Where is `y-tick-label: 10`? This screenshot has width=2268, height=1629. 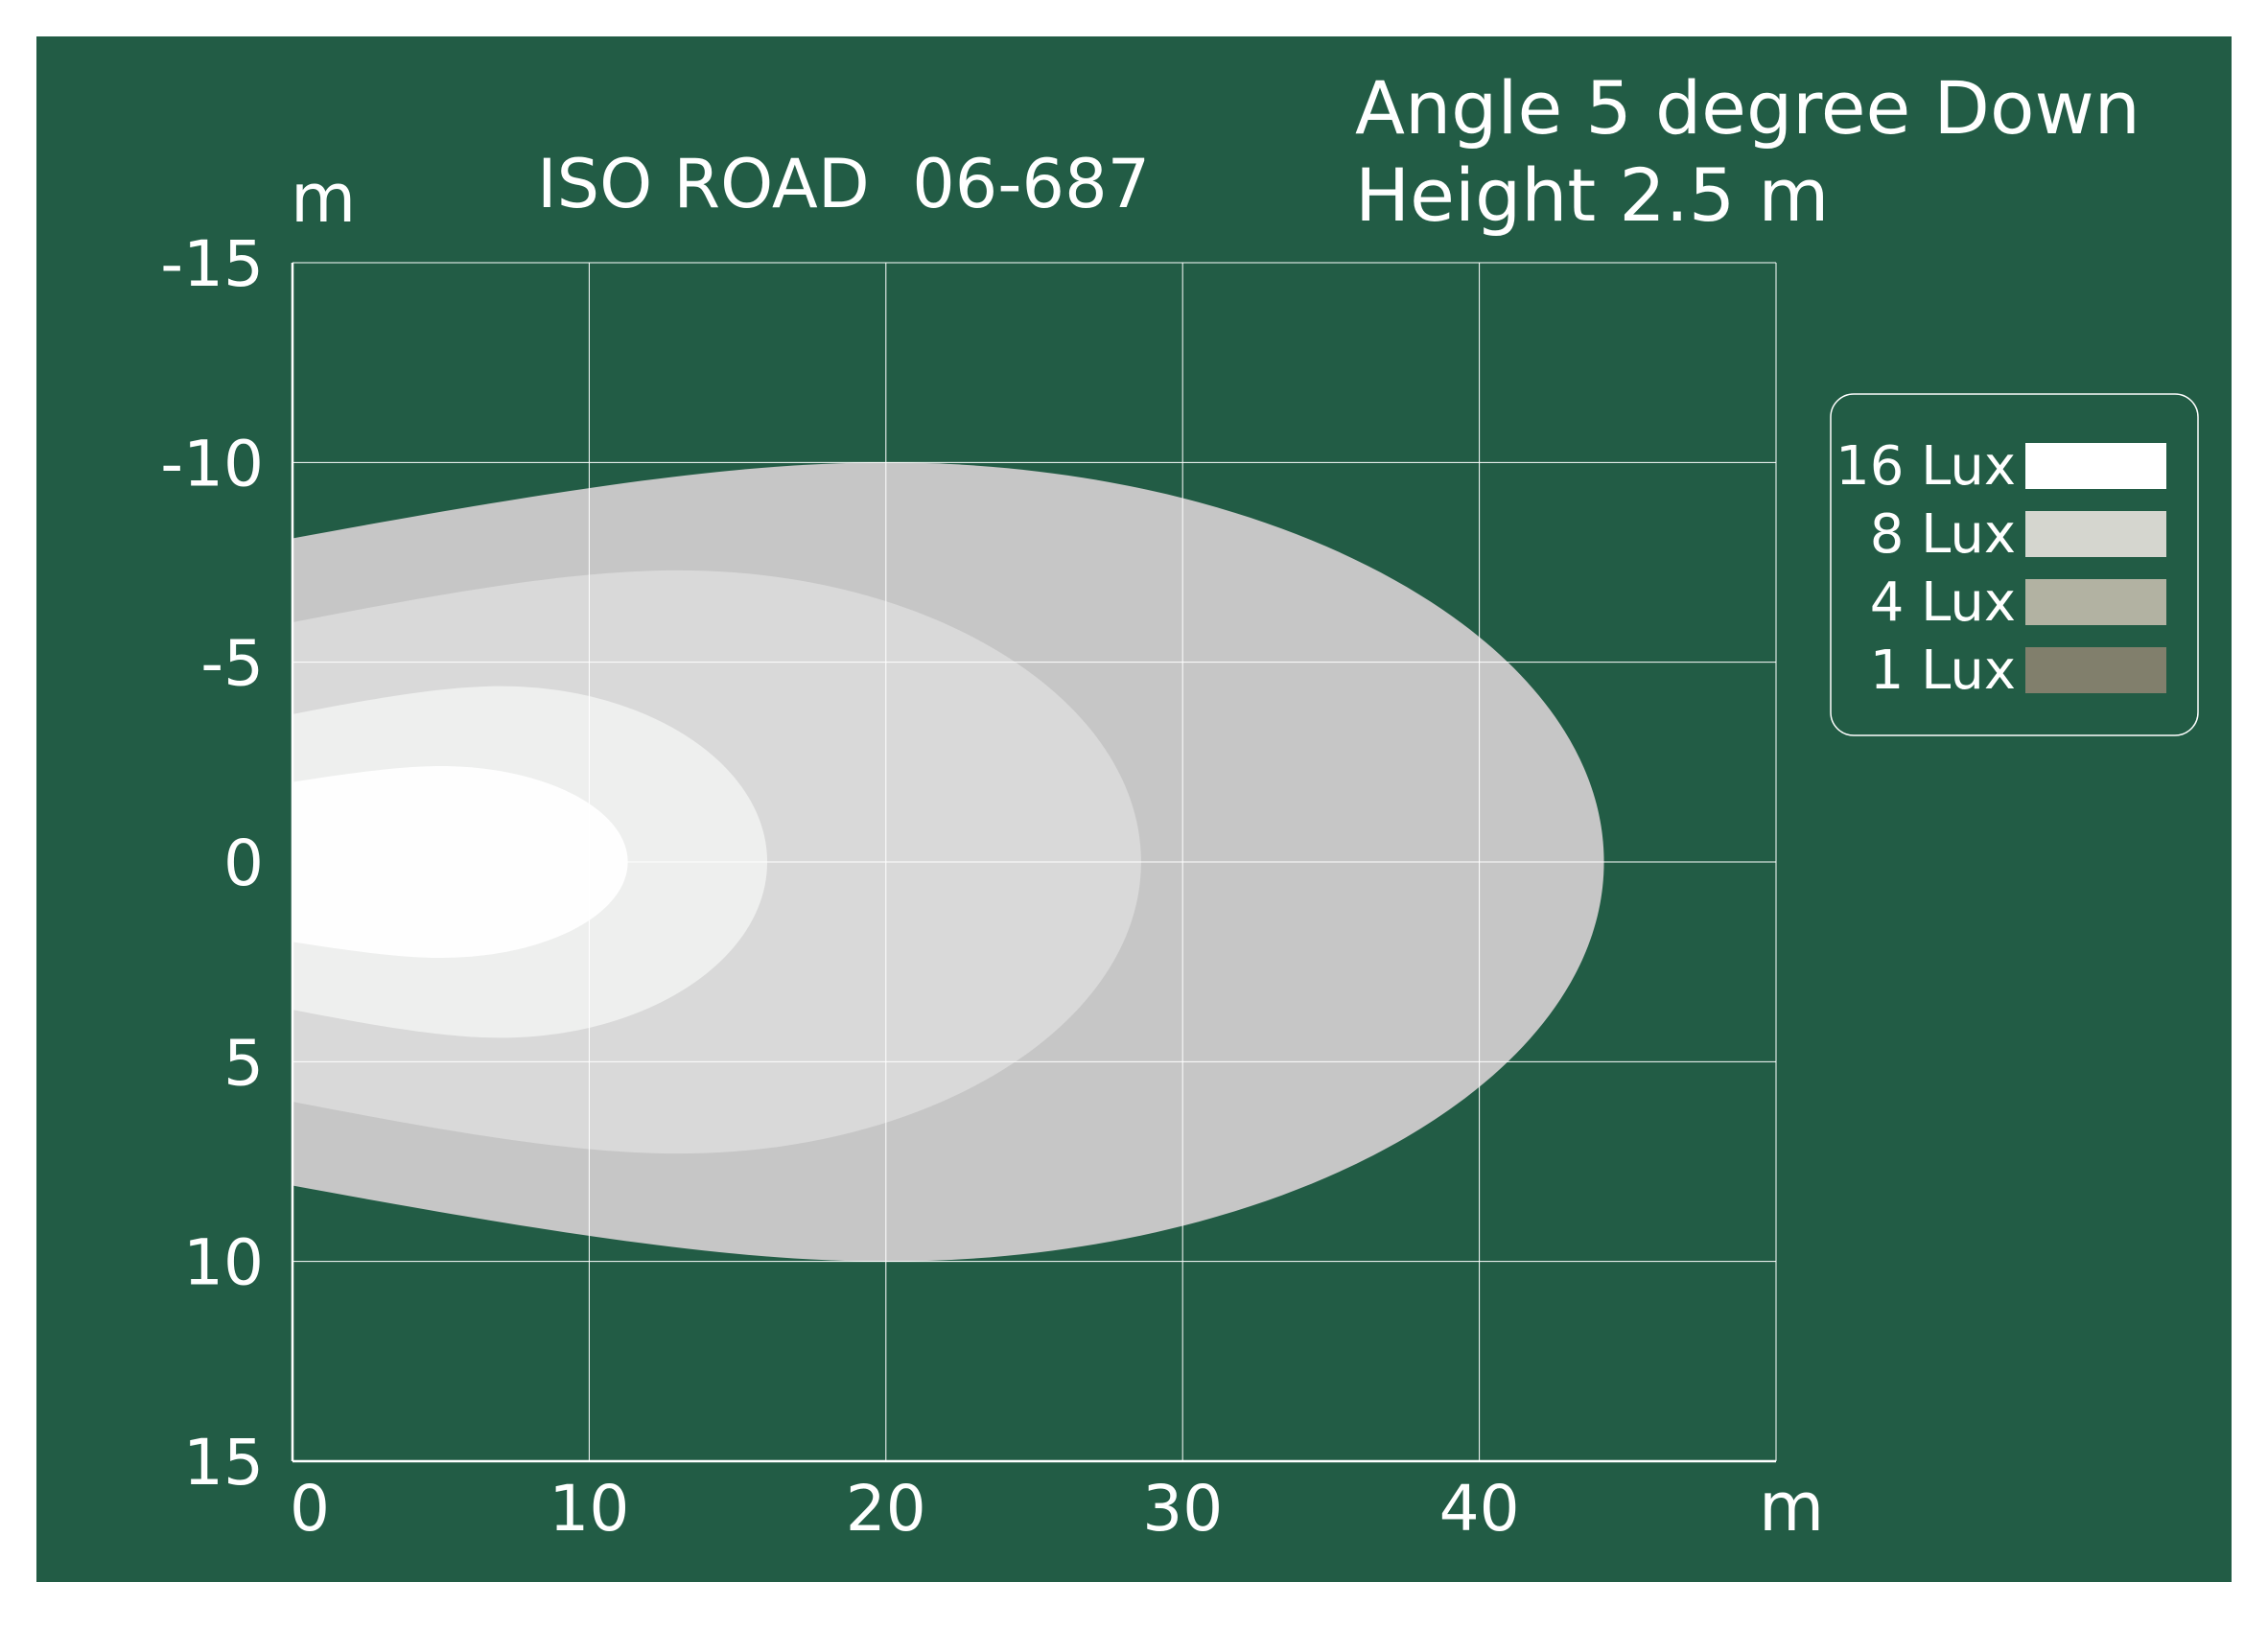 y-tick-label: 10 is located at coordinates (224, 1263).